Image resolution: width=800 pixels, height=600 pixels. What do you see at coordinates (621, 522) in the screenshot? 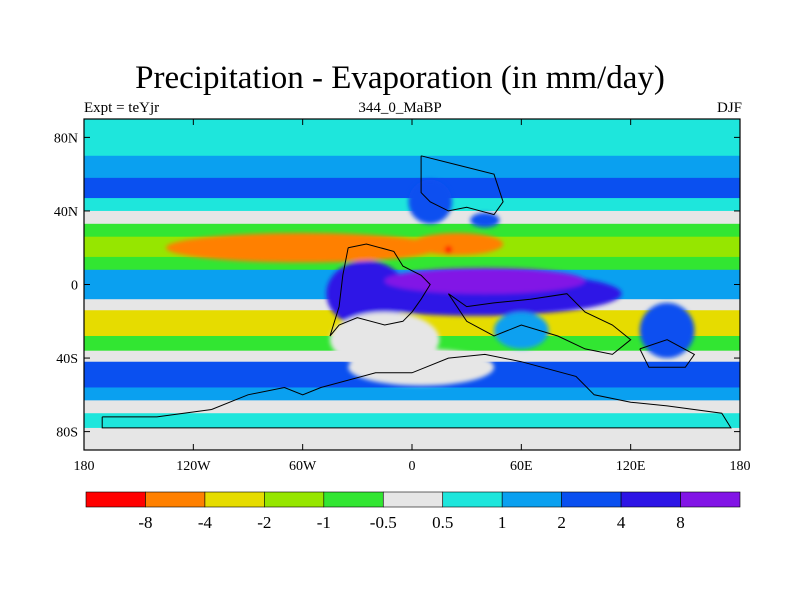
I see `colorbar-label: 4` at bounding box center [621, 522].